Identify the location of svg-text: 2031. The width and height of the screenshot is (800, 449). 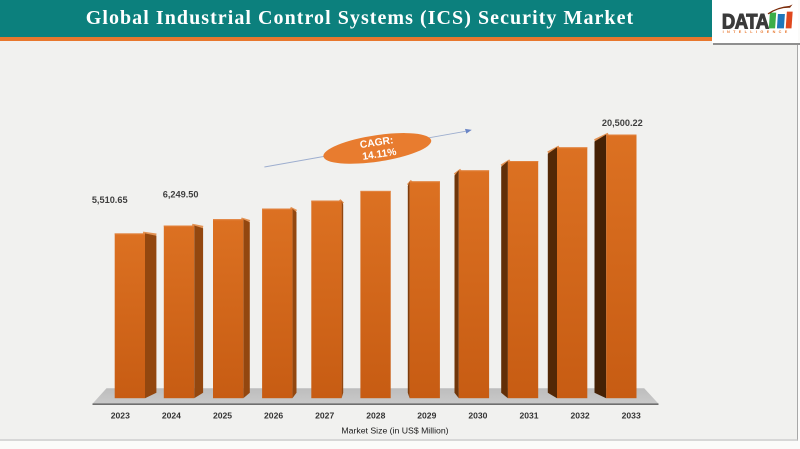
(528, 415).